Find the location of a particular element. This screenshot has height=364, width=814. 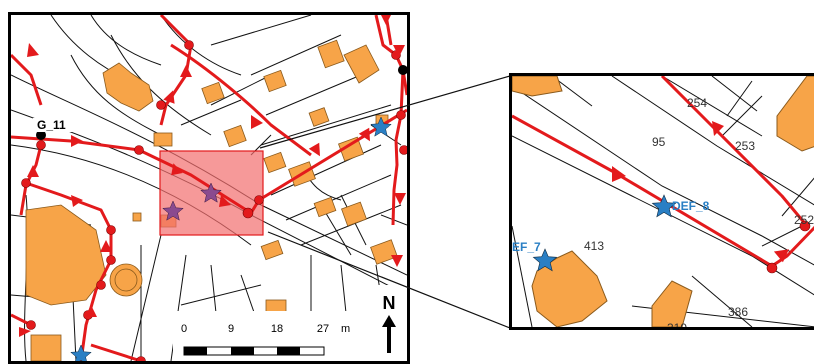

label-def-7: EF_7 is located at coordinates (526, 247).